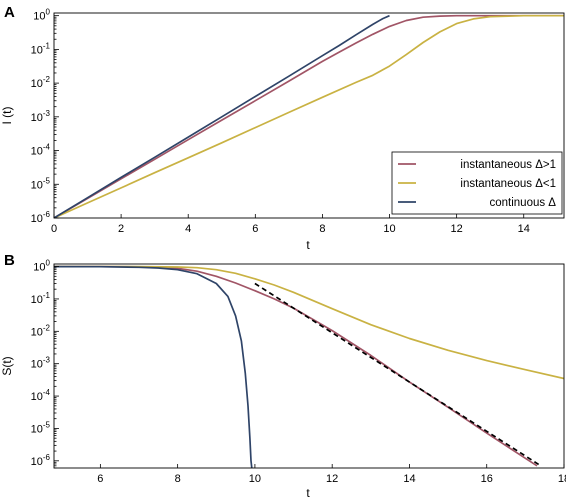 The image size is (566, 501). Describe the element at coordinates (308, 245) in the screenshot. I see `panel-a-x-label: t` at that location.